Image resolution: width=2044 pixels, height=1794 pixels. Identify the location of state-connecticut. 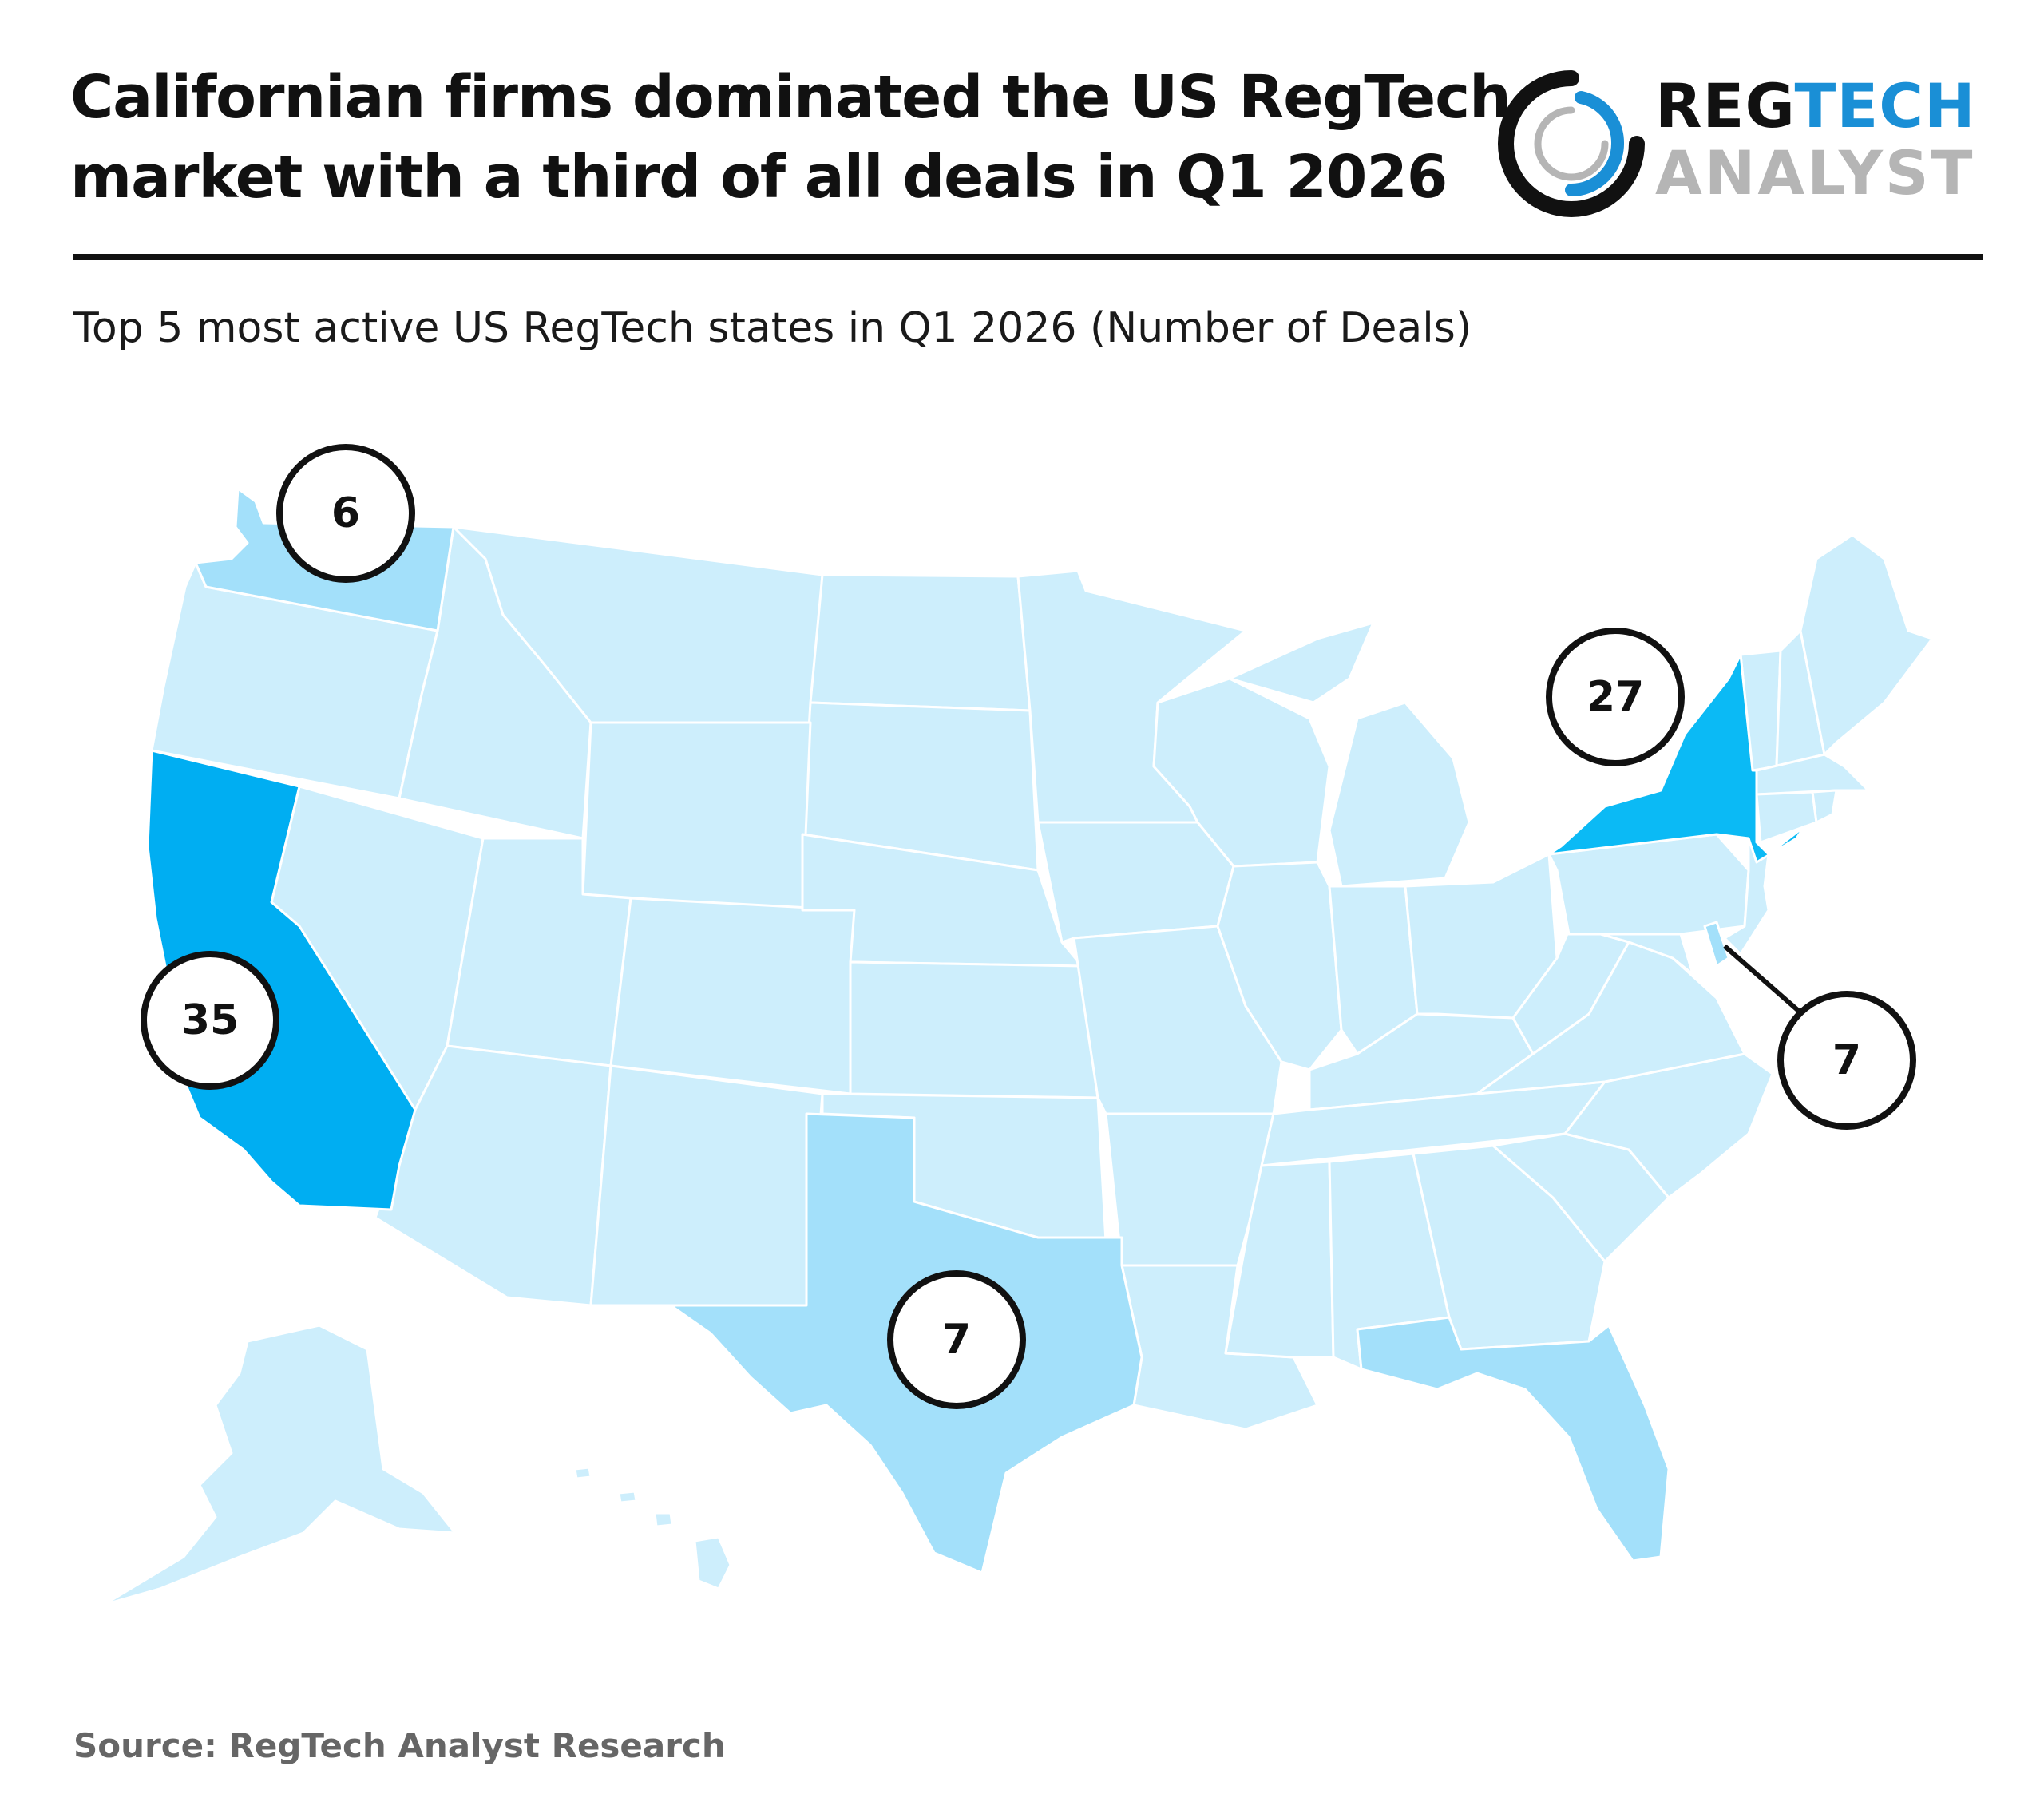
(1786, 817).